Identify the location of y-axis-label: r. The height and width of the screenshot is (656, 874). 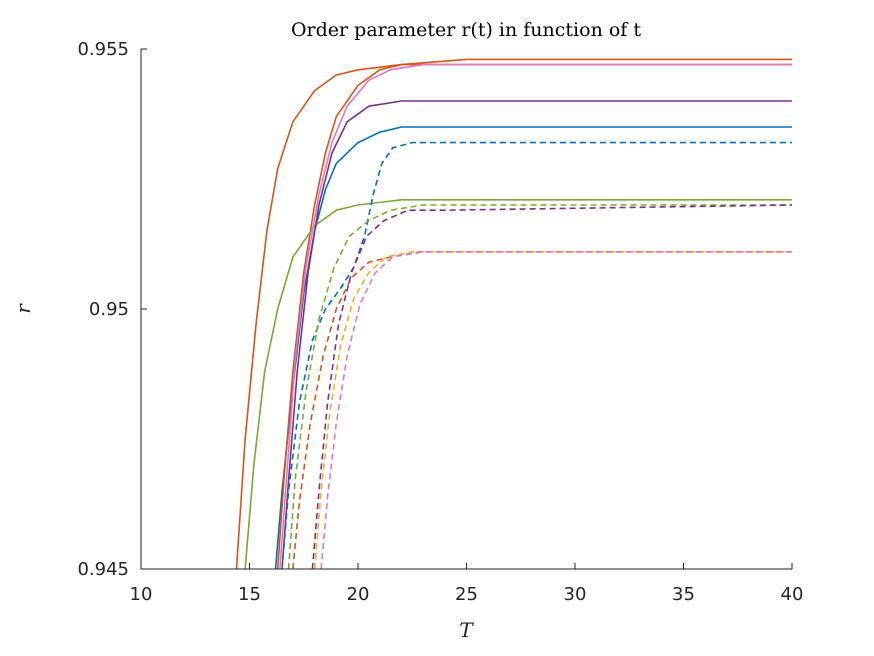
(23, 308).